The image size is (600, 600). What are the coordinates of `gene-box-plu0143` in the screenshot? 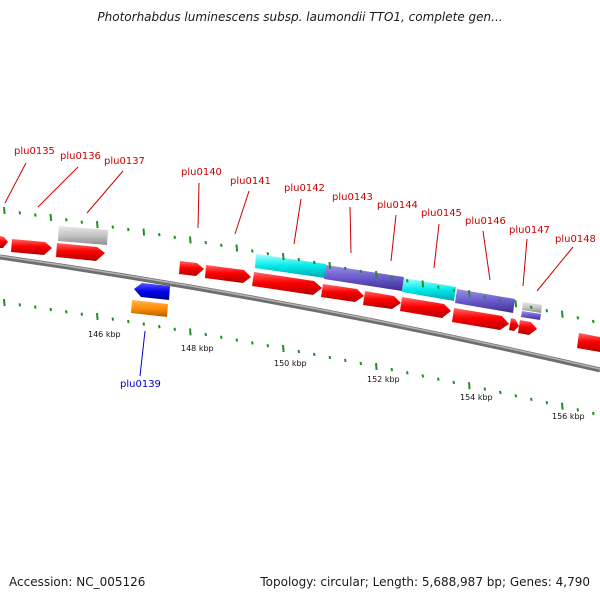 It's located at (364, 278).